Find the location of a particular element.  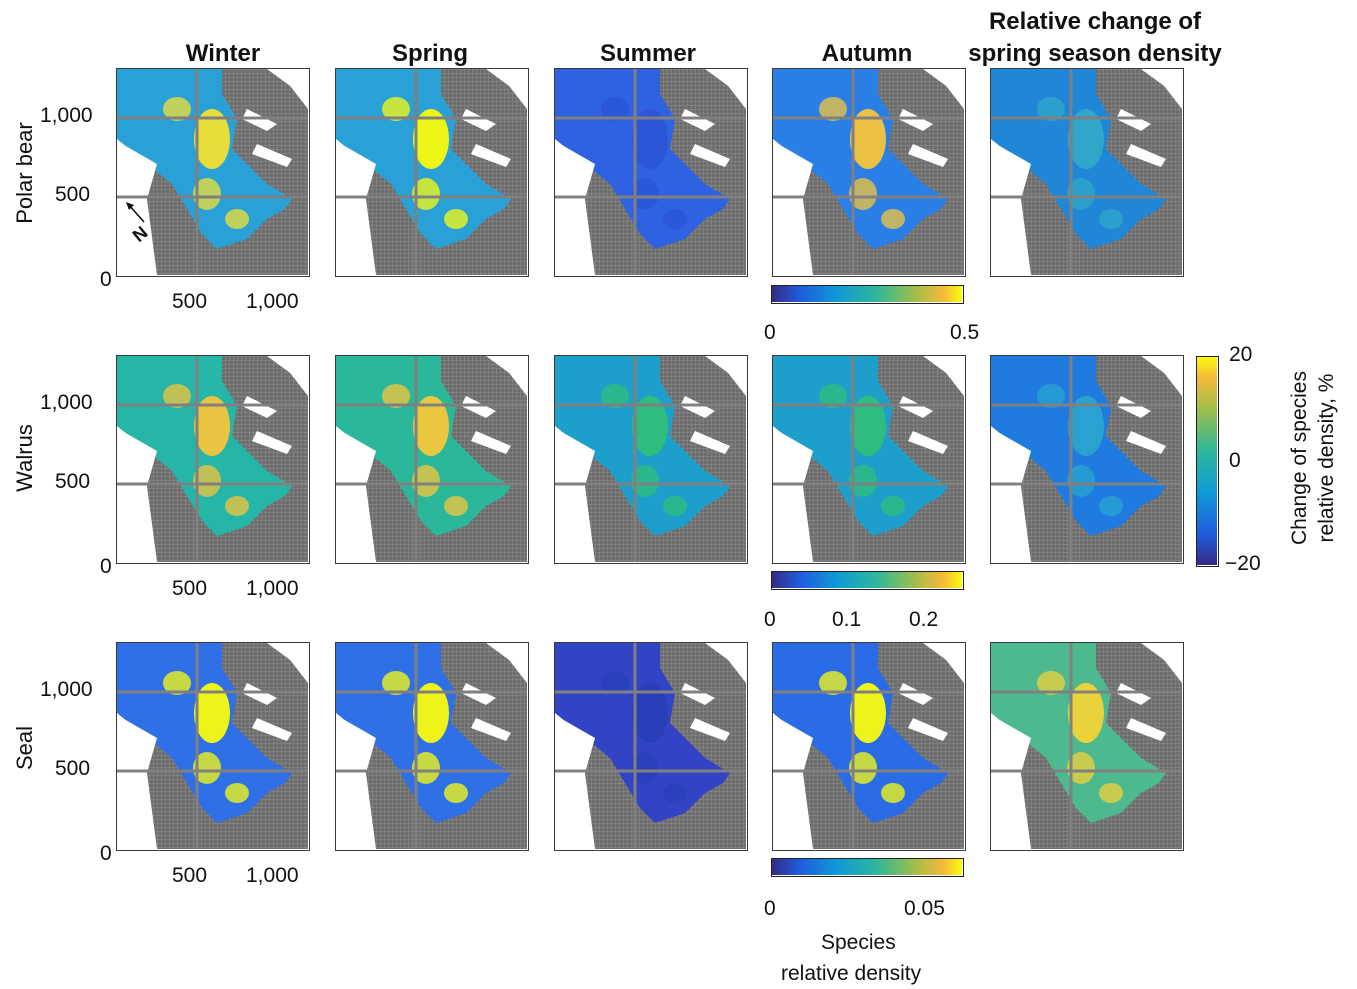

map-panel-seal-autumn is located at coordinates (869, 746).